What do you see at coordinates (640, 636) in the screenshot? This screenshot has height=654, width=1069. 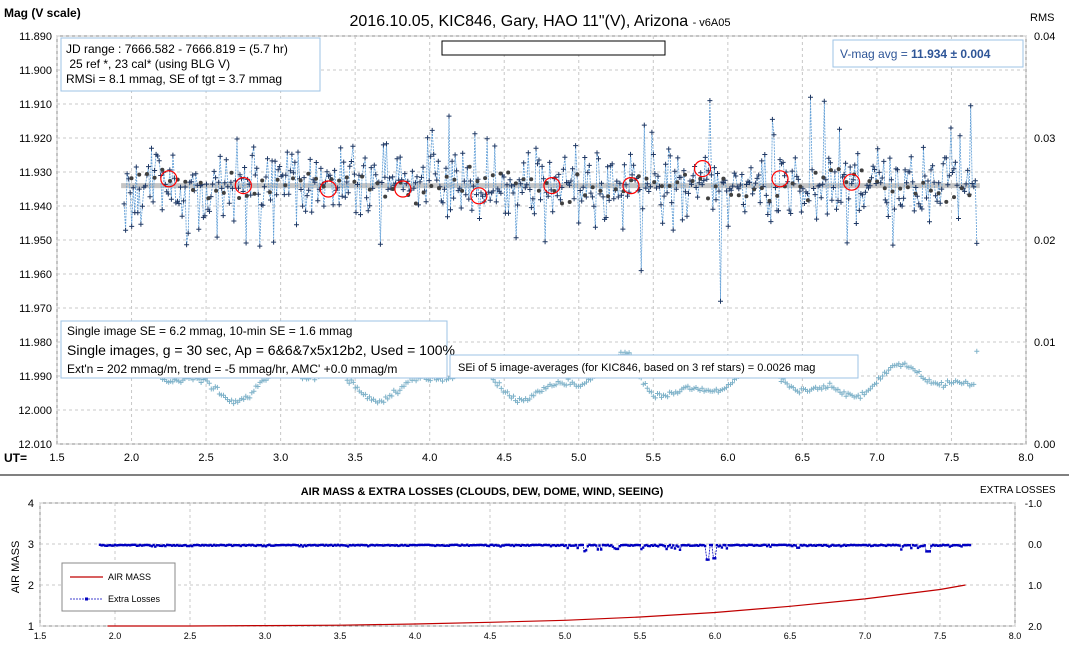 I see `bottom-x-tick-label: 5.5` at bounding box center [640, 636].